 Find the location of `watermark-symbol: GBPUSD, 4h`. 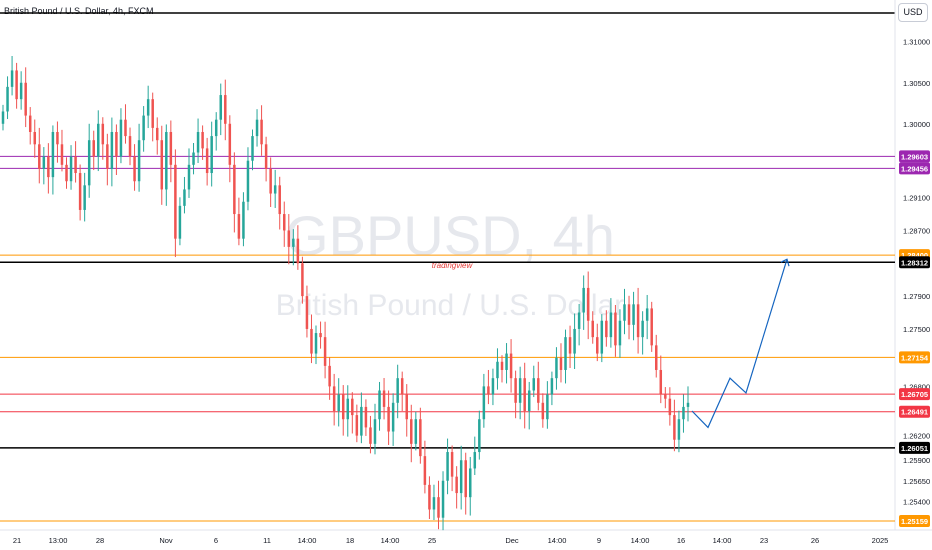

watermark-symbol: GBPUSD, 4h is located at coordinates (450, 235).